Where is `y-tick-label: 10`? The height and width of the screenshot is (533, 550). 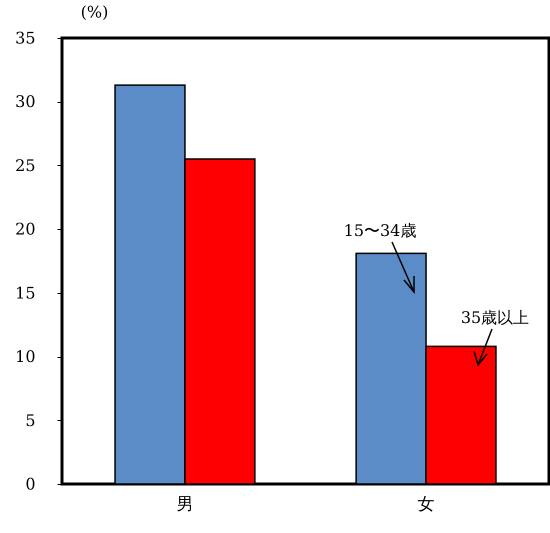 y-tick-label: 10 is located at coordinates (25, 356).